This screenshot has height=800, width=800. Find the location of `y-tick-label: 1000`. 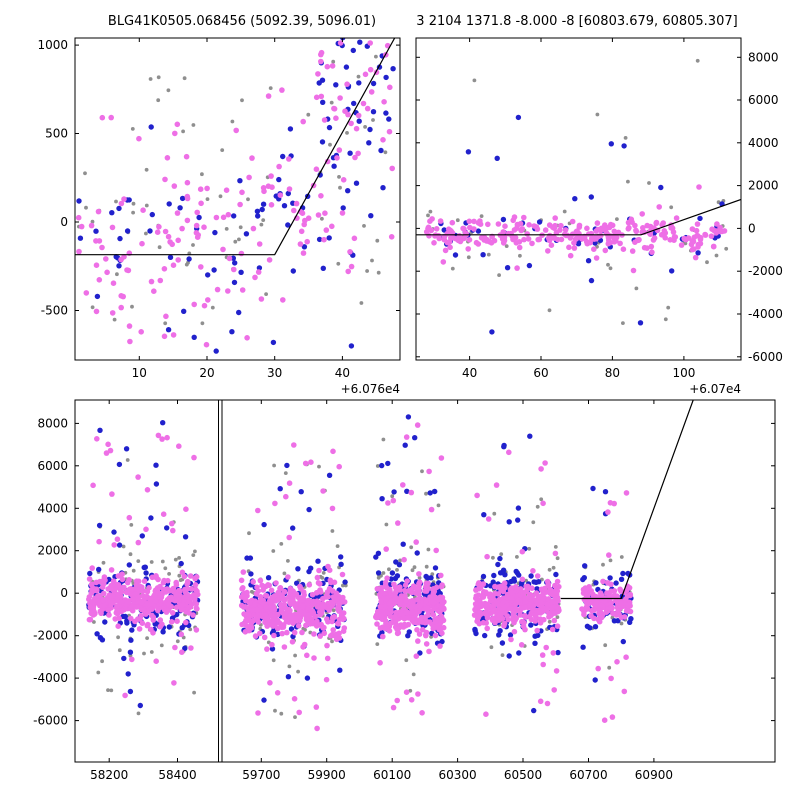

y-tick-label: 1000 is located at coordinates (52, 45).